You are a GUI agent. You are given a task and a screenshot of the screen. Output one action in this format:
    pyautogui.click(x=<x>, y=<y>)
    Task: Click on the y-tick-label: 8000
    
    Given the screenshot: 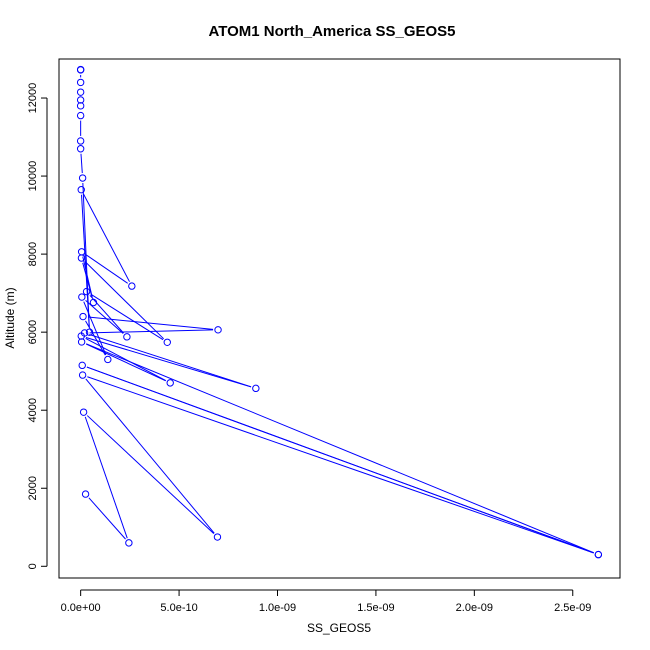 What is the action you would take?
    pyautogui.click(x=33, y=254)
    